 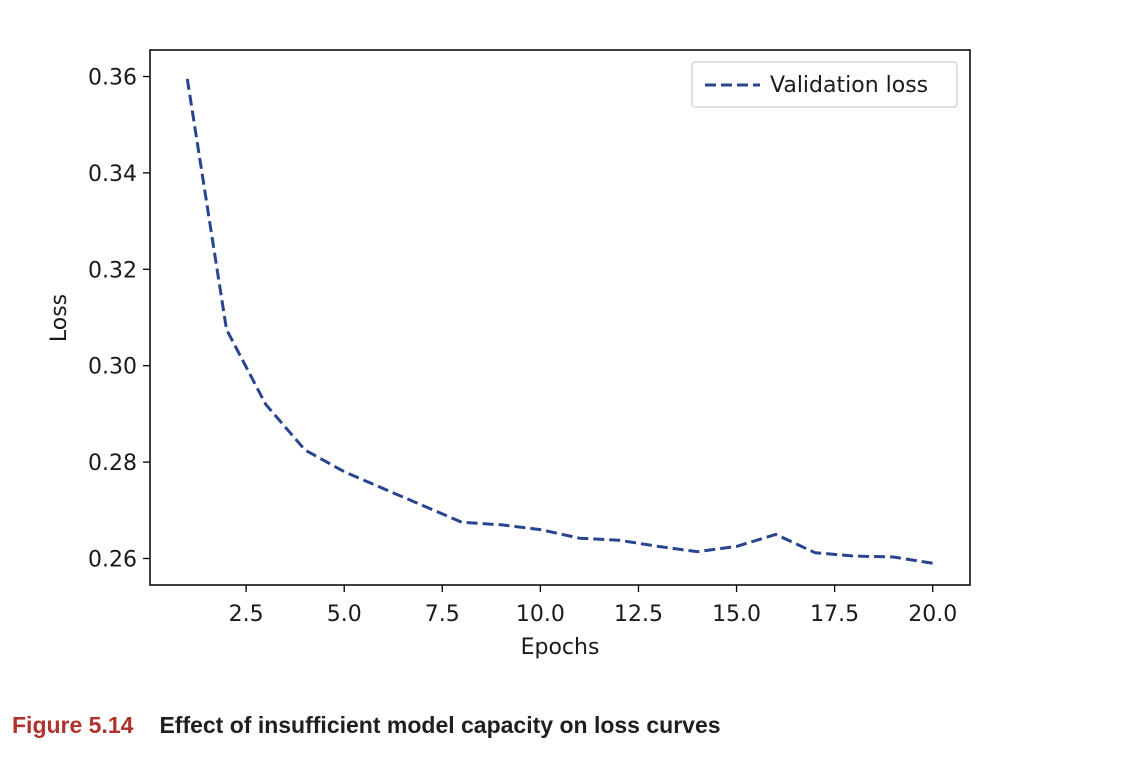 I want to click on x-tick-label: 10.0, so click(x=540, y=614).